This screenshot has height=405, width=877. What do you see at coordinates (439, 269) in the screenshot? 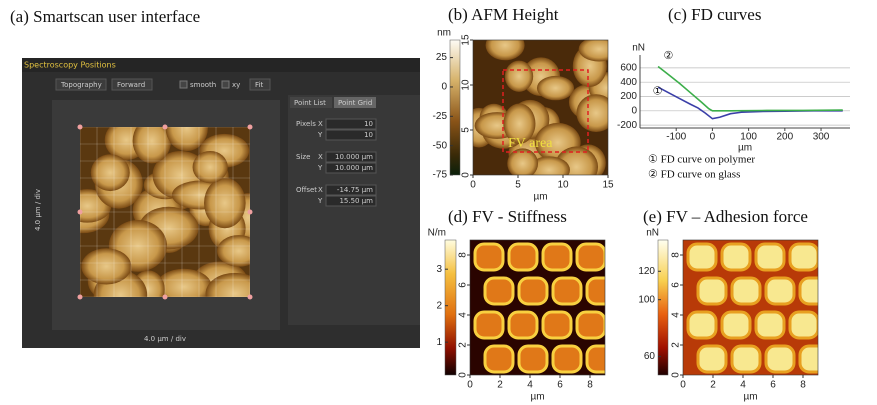
I see `colorbar-tick-label: 3` at bounding box center [439, 269].